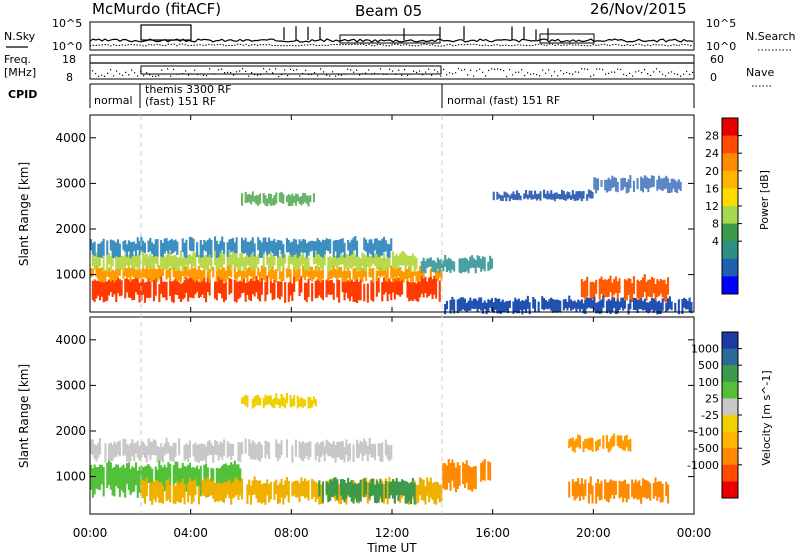 The width and height of the screenshot is (800, 554). What do you see at coordinates (70, 183) in the screenshot?
I see `y-tick-label: 3000` at bounding box center [70, 183].